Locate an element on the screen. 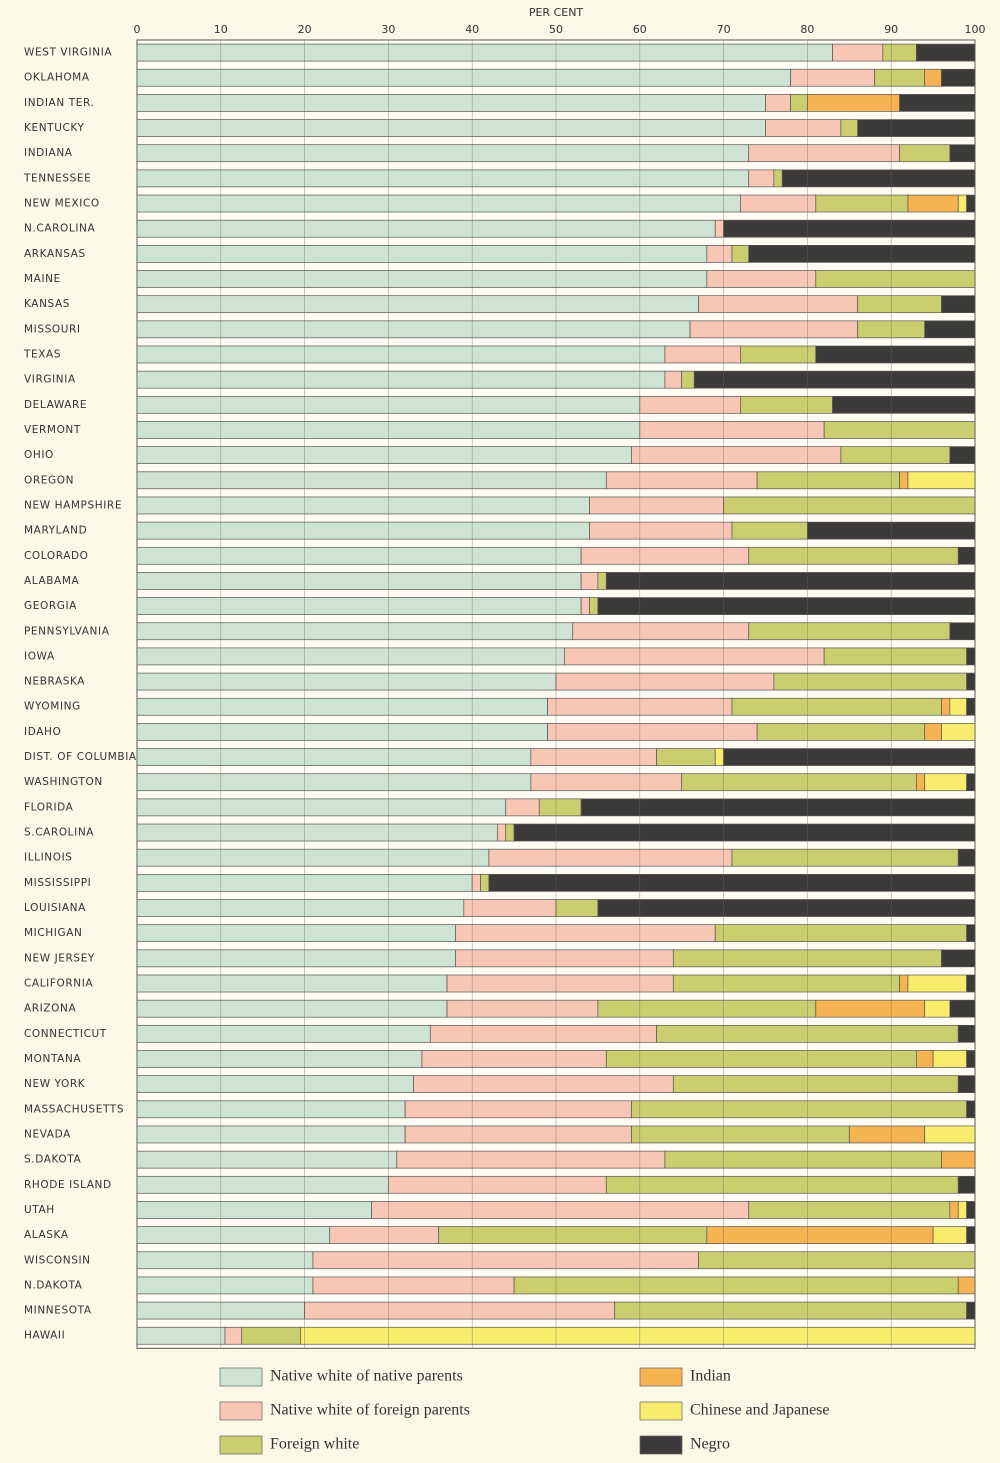 The image size is (1000, 1463). legend-label: Foreign white is located at coordinates (314, 1444).